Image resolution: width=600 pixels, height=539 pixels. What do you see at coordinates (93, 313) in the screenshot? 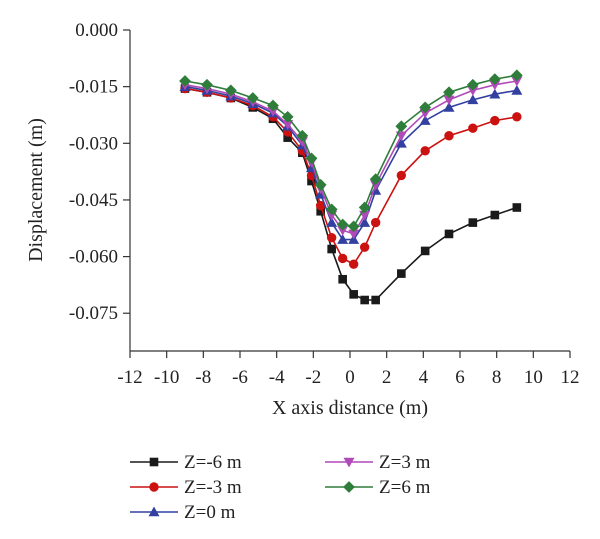
I see `y-tick-label: -0.075` at bounding box center [93, 313].